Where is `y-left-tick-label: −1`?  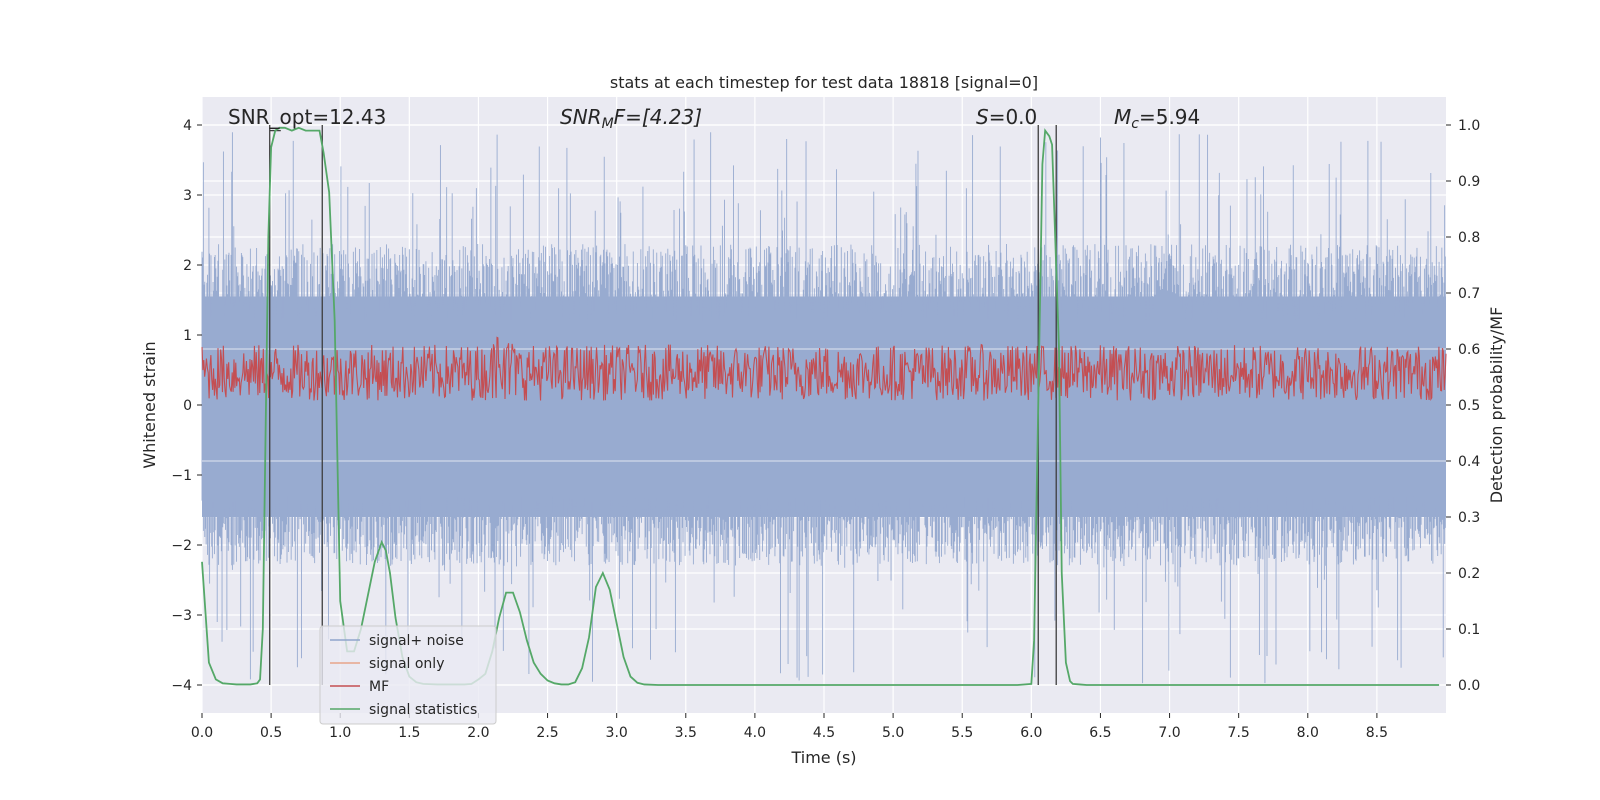 y-left-tick-label: −1 is located at coordinates (181, 476).